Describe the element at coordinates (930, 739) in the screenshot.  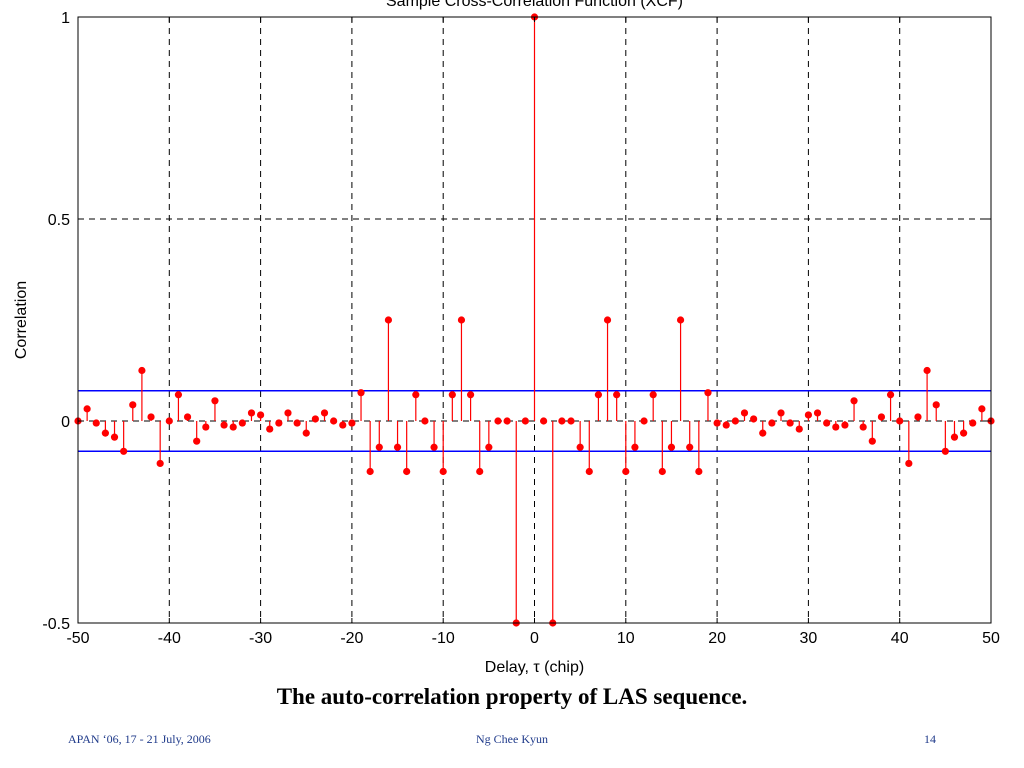
I see `page-number: 14` at that location.